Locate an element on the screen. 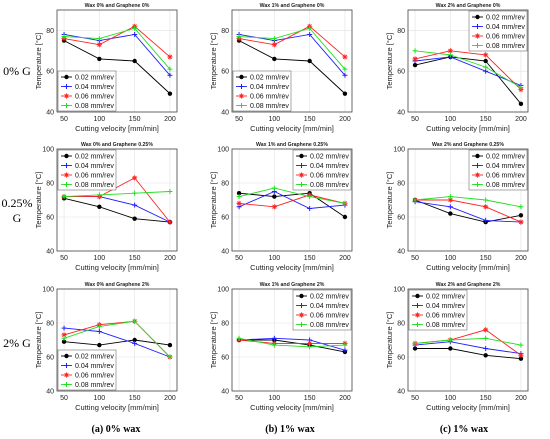  chart-title: Wax 2% and Graphene 0.25% is located at coordinates (468, 145).